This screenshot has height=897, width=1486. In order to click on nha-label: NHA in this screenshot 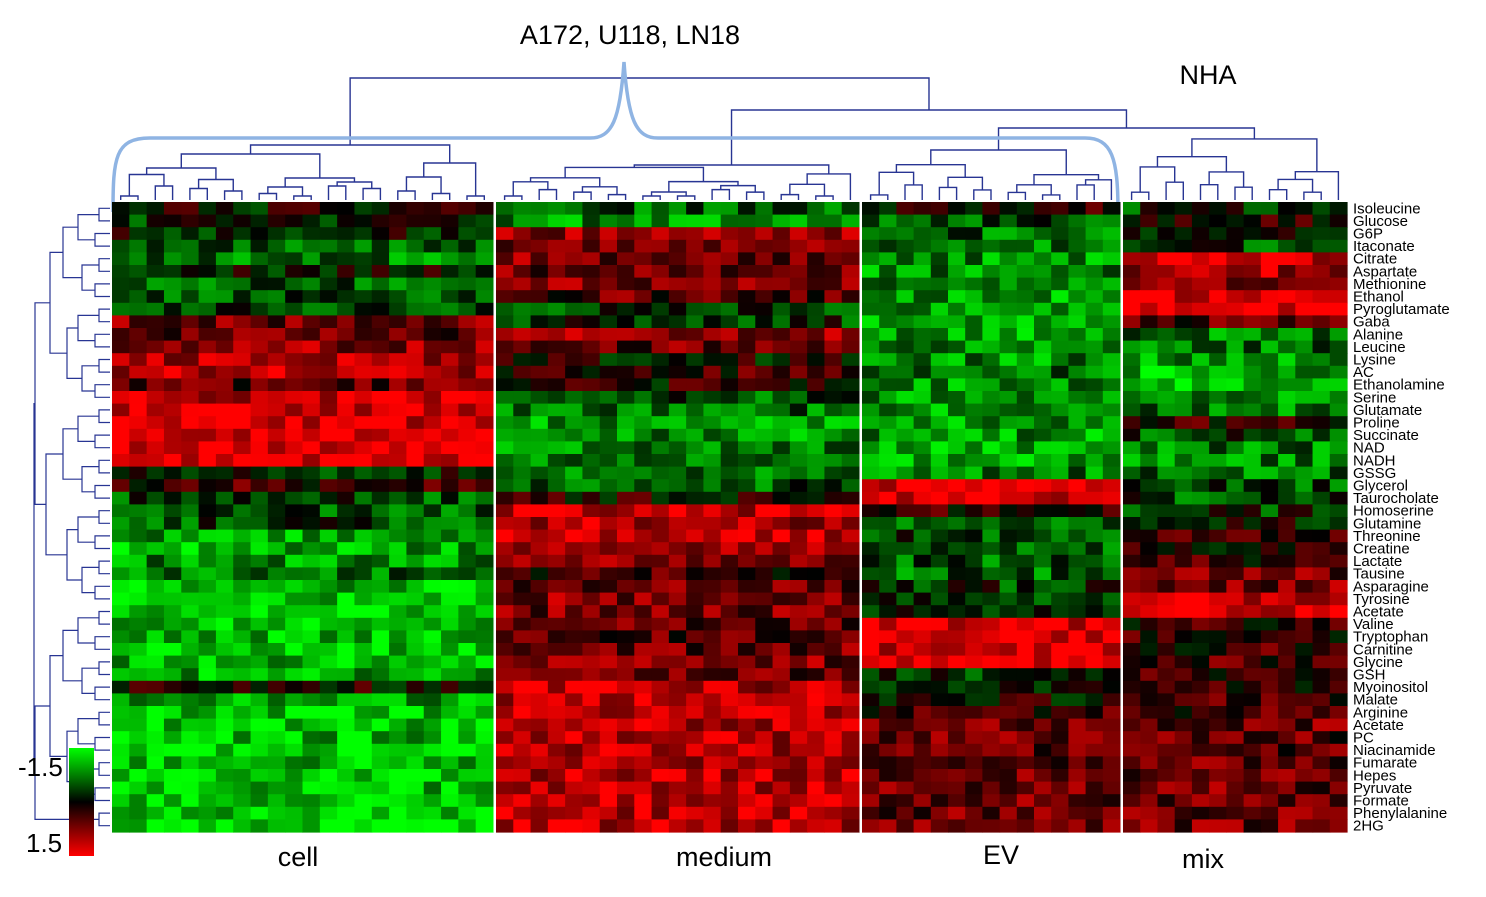, I will do `click(1207, 75)`.